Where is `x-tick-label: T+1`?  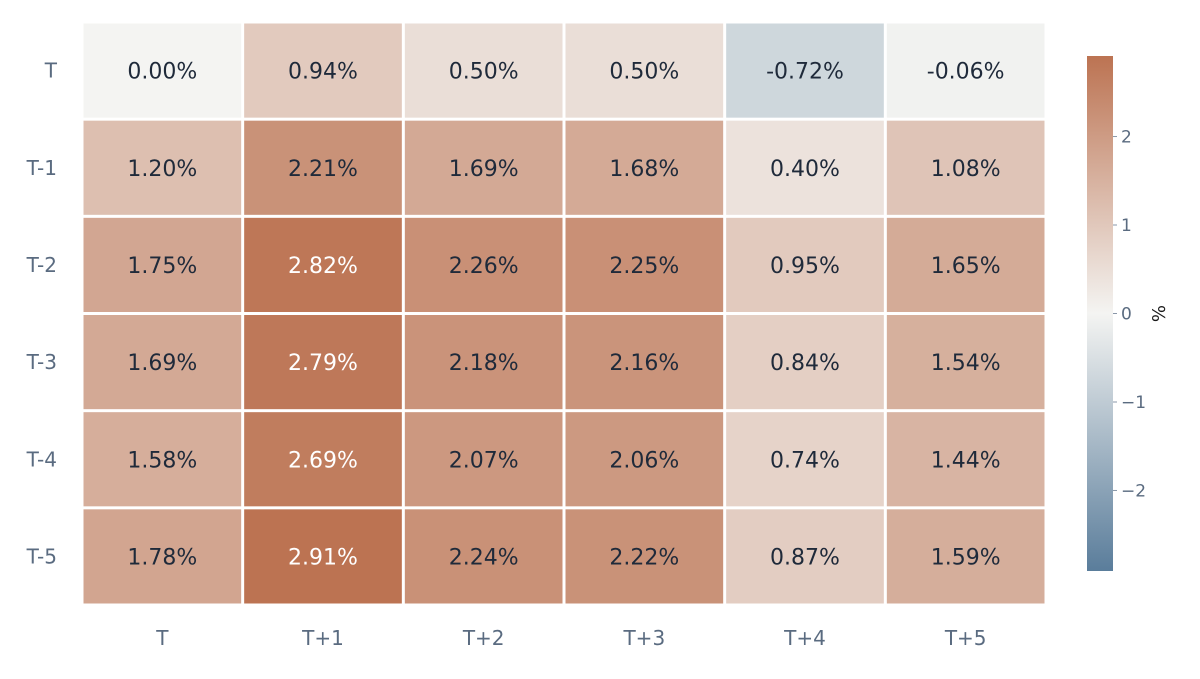
x-tick-label: T+1 is located at coordinates (322, 638).